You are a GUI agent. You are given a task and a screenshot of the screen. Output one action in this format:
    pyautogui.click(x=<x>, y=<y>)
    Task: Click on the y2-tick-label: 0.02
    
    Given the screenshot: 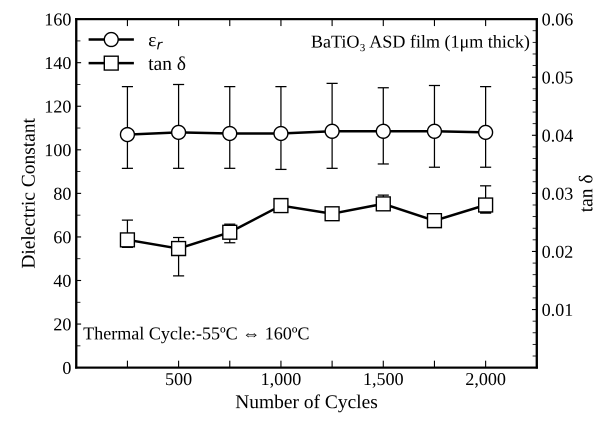 What is the action you would take?
    pyautogui.click(x=557, y=252)
    